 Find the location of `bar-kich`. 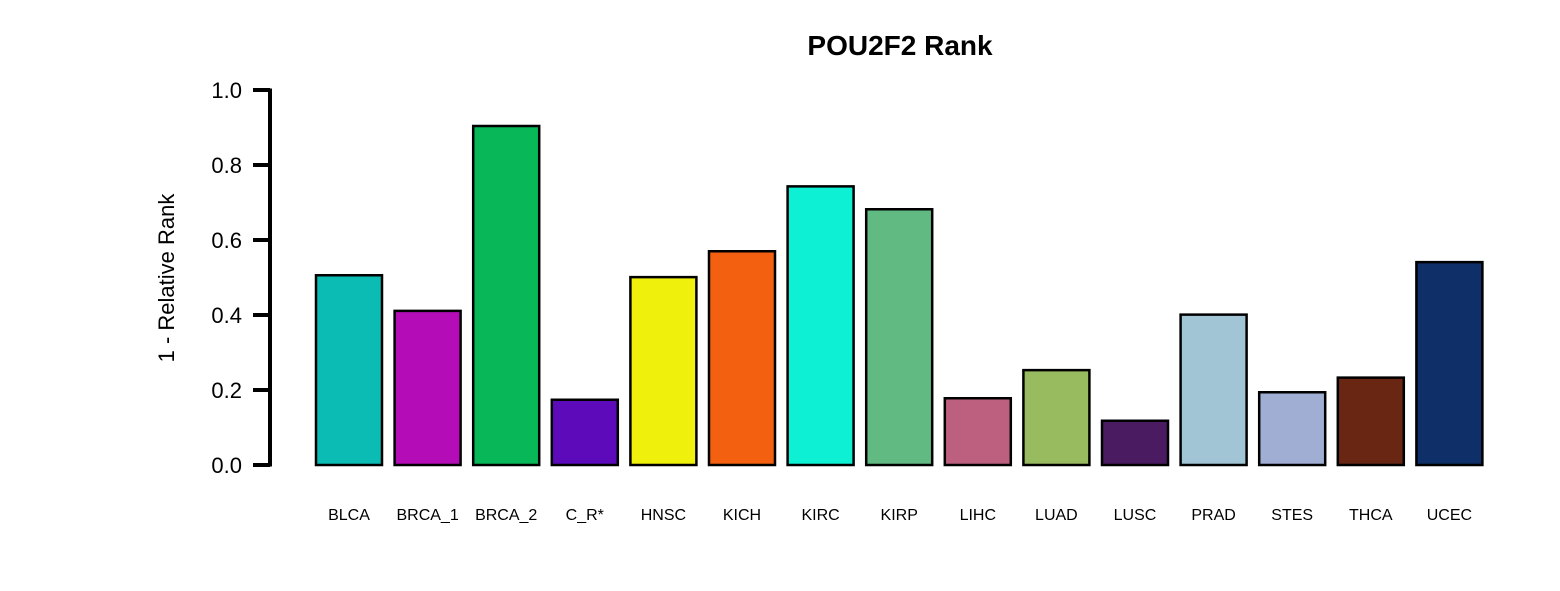

bar-kich is located at coordinates (742, 358).